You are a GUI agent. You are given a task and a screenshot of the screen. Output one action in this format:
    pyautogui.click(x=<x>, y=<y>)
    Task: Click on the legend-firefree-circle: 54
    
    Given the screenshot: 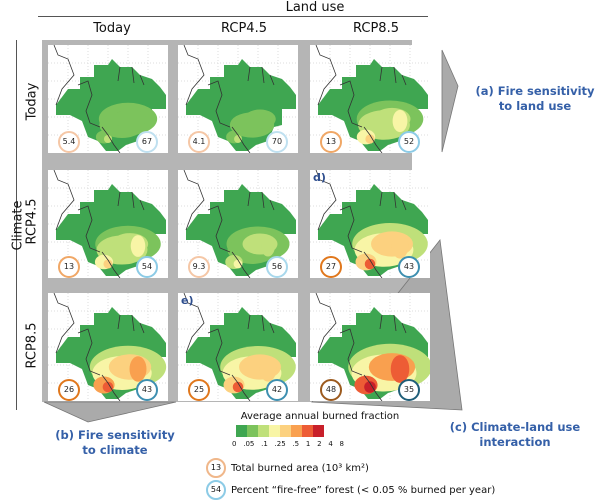 What is the action you would take?
    pyautogui.click(x=216, y=490)
    